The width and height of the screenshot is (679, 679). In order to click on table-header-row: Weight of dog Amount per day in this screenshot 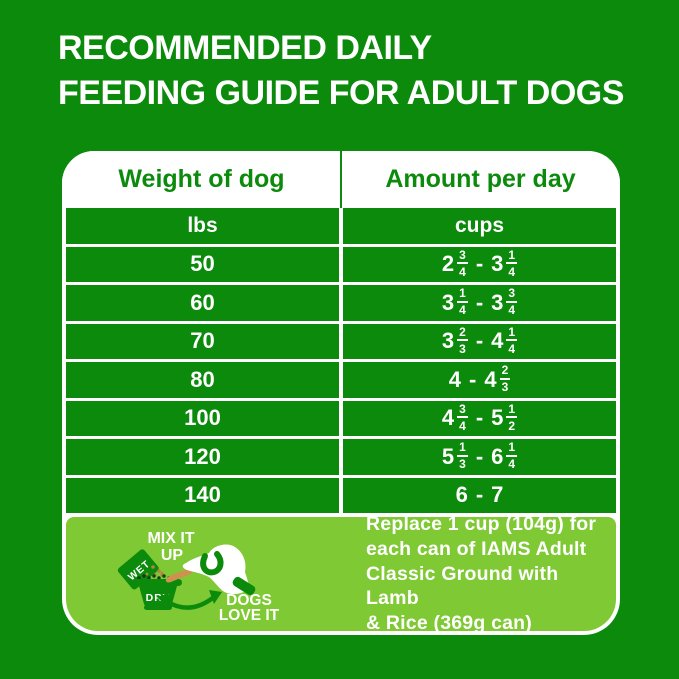, I will do `click(341, 179)`.